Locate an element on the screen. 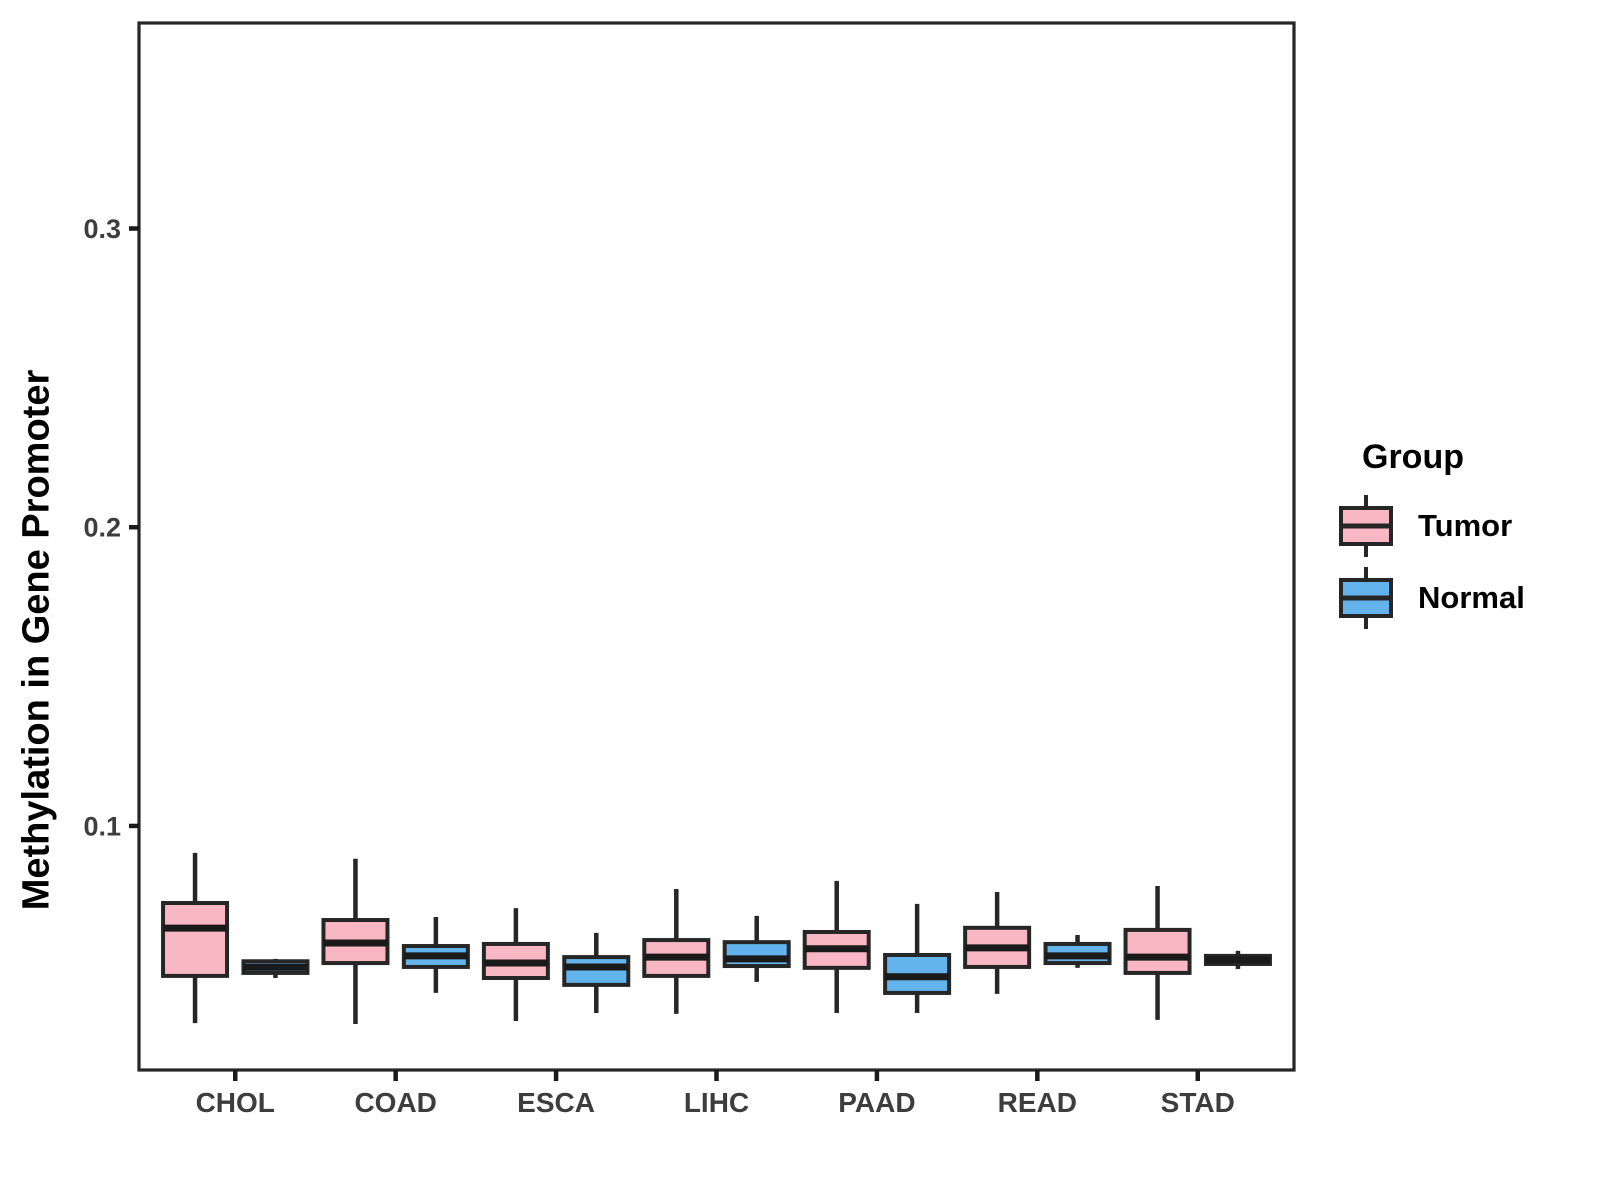 The image size is (1600, 1200). x-category-label: STAD is located at coordinates (1198, 1102).